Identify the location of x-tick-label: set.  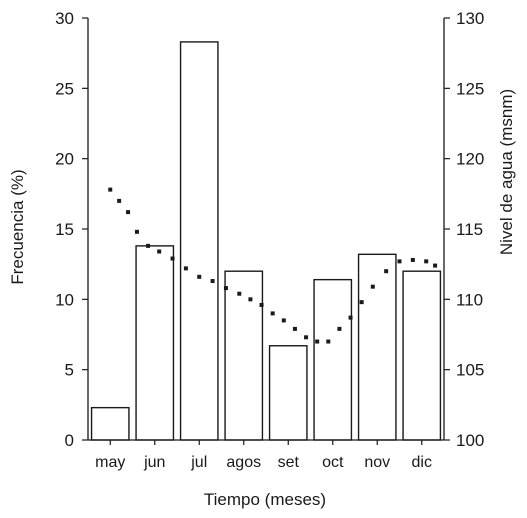
(289, 462).